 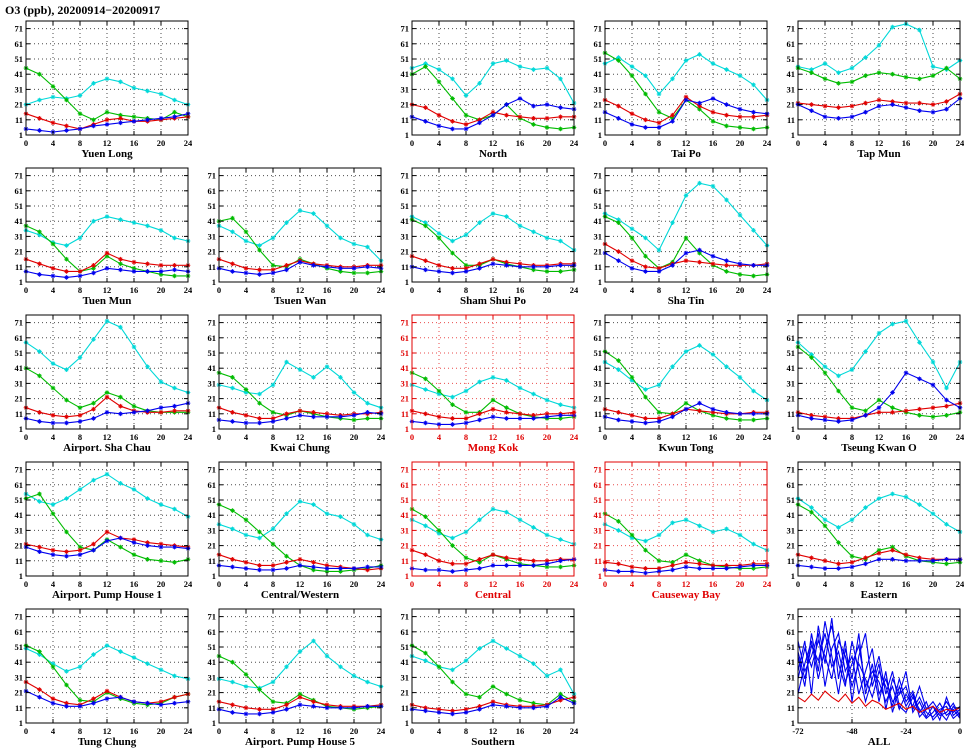 What do you see at coordinates (107, 231) in the screenshot?
I see `series-cyan-markers` at bounding box center [107, 231].